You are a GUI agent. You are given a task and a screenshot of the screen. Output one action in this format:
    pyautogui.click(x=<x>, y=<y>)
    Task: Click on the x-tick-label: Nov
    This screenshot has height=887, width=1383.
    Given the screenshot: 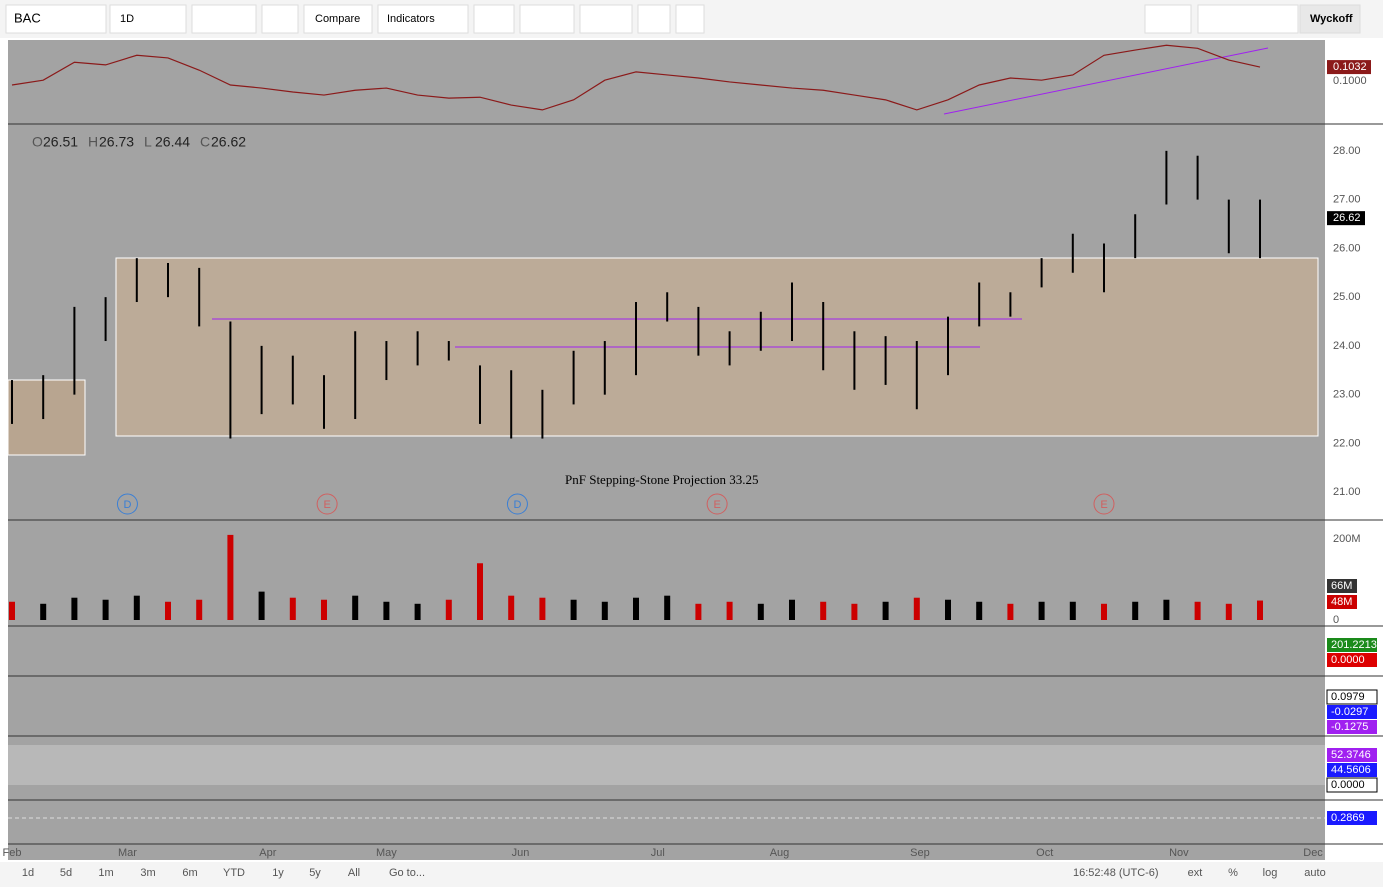 What is the action you would take?
    pyautogui.click(x=1179, y=853)
    